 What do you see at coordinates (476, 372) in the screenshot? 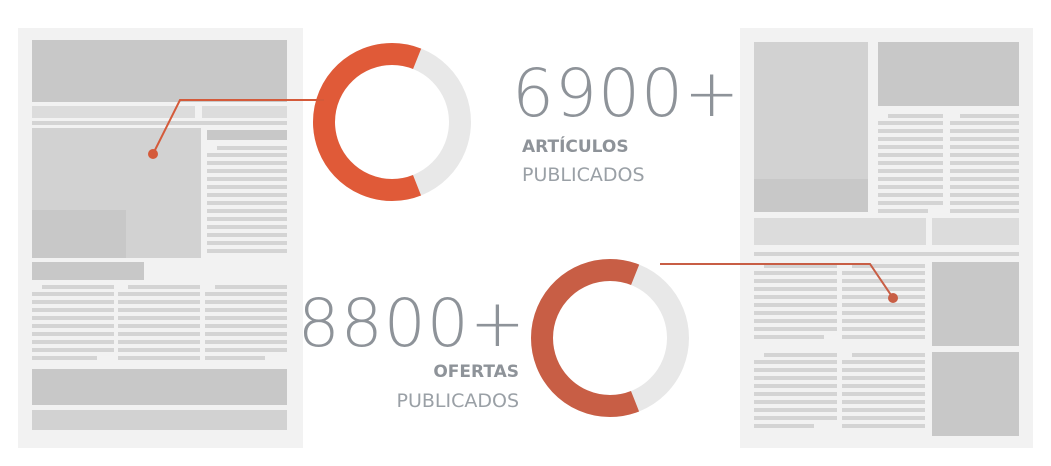
I see `stat-label-ofertas: OFERTAS` at bounding box center [476, 372].